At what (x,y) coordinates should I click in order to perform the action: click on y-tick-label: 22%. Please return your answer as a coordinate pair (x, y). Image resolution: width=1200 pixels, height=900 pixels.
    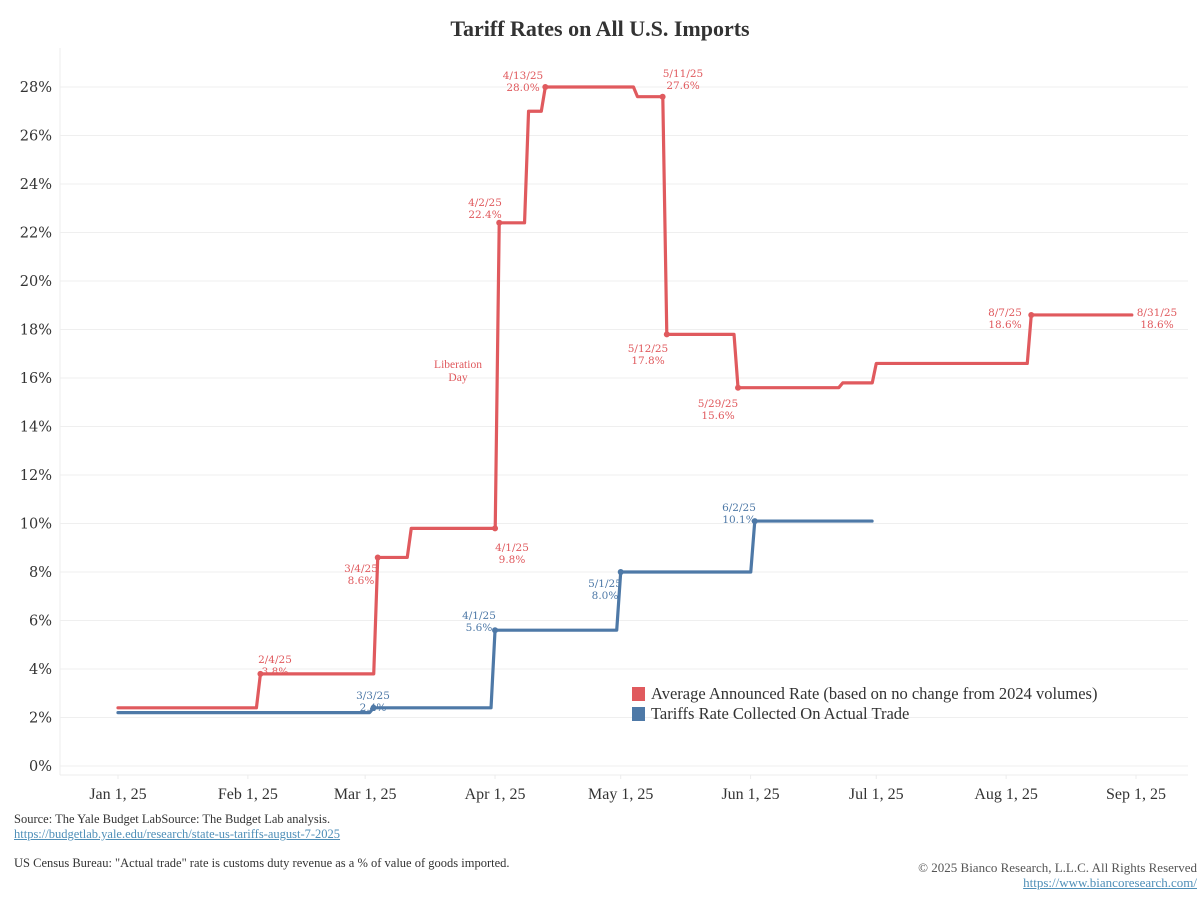
    Looking at the image, I should click on (36, 234).